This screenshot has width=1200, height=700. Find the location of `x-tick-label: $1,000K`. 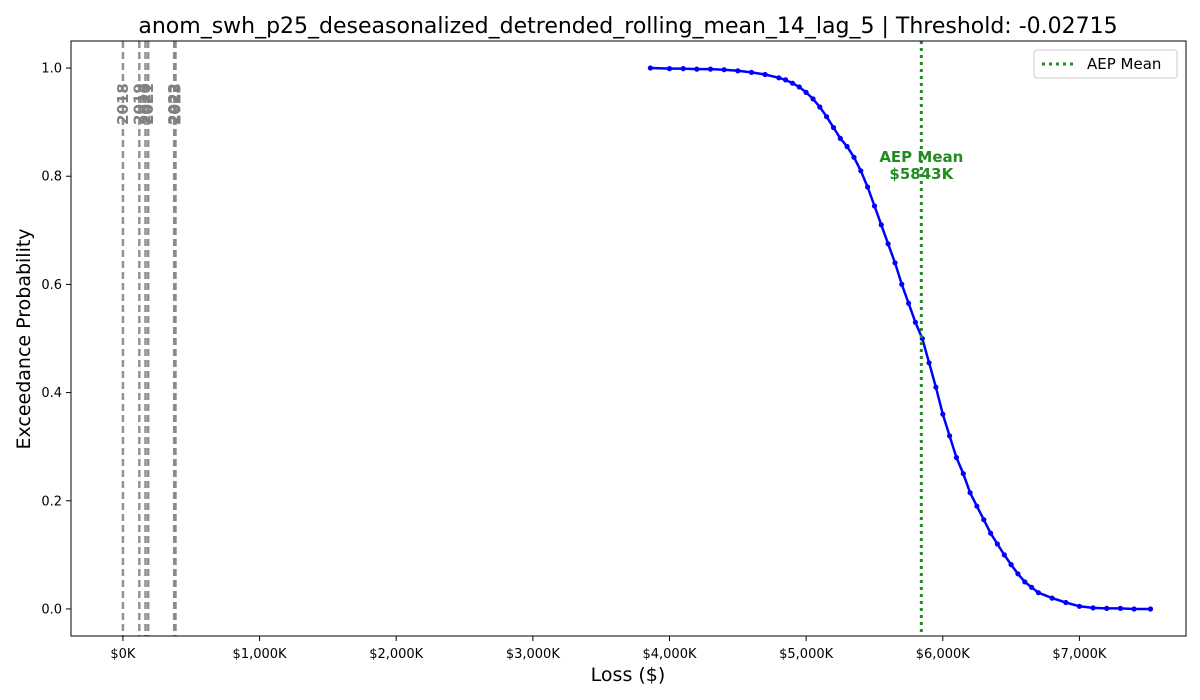

x-tick-label: $1,000K is located at coordinates (260, 654).